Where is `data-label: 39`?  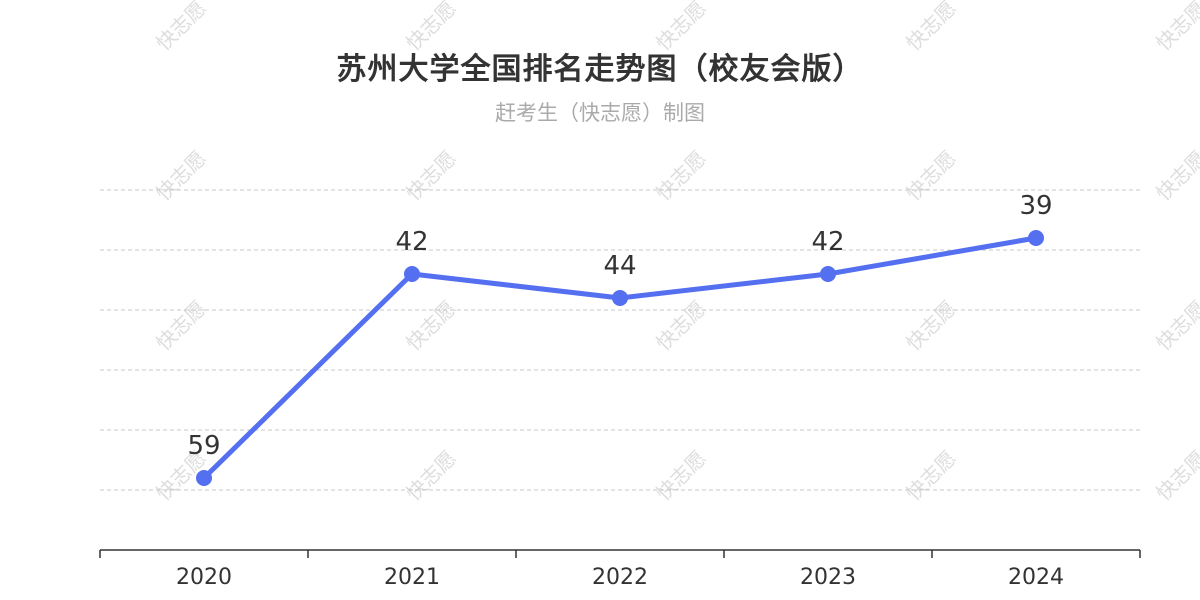 data-label: 39 is located at coordinates (1035, 206).